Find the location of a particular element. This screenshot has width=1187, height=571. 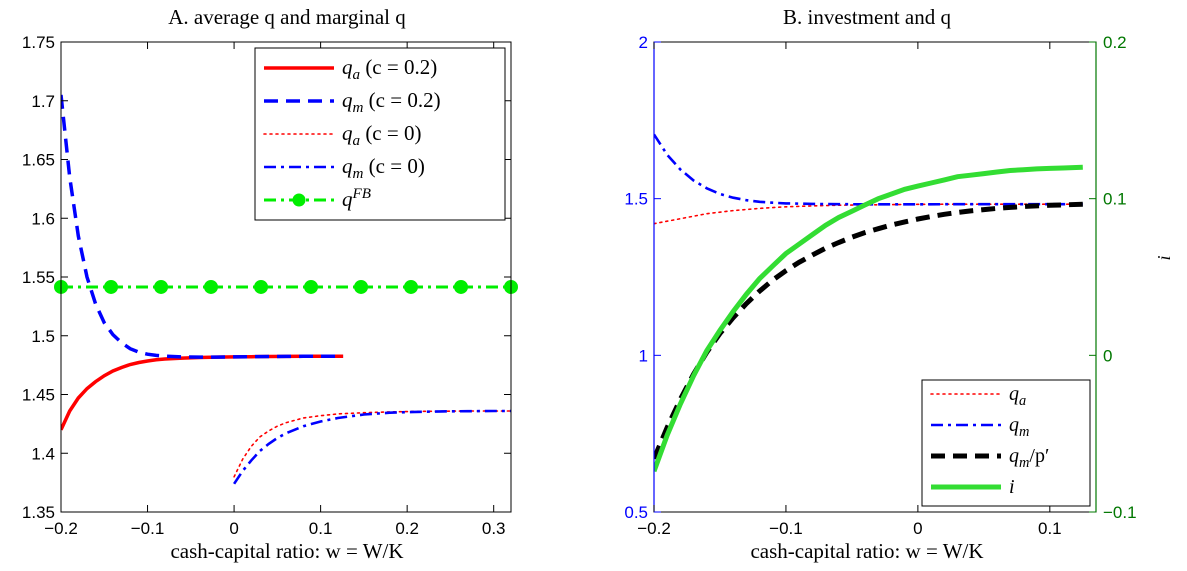

panel-b-series-1-line is located at coordinates (868, 169).